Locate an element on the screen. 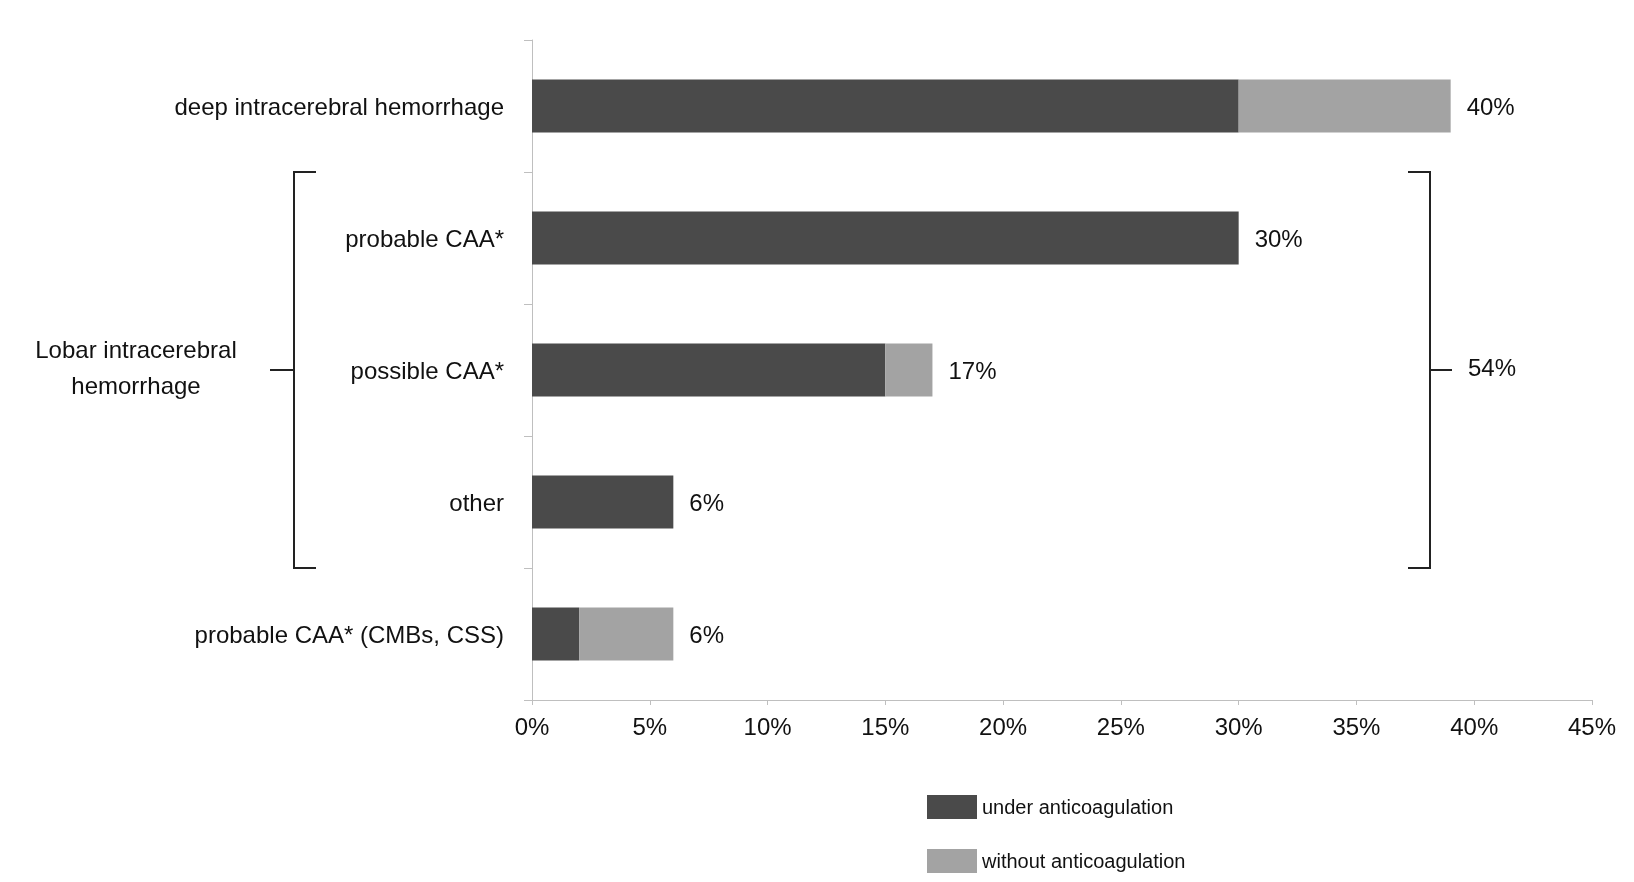 The height and width of the screenshot is (882, 1634). x-tick-label: 30% is located at coordinates (1238, 726).